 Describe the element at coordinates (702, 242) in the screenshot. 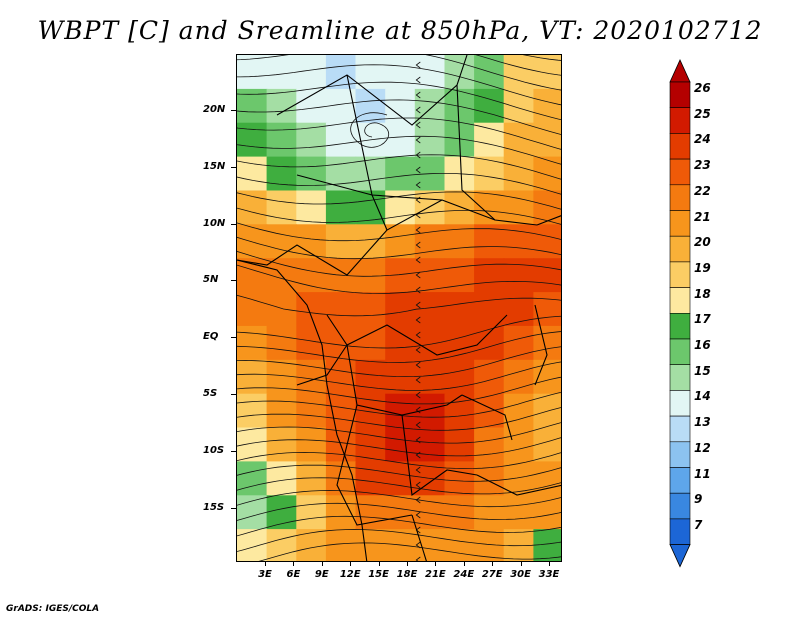

I see `colorbar-label: 20` at that location.